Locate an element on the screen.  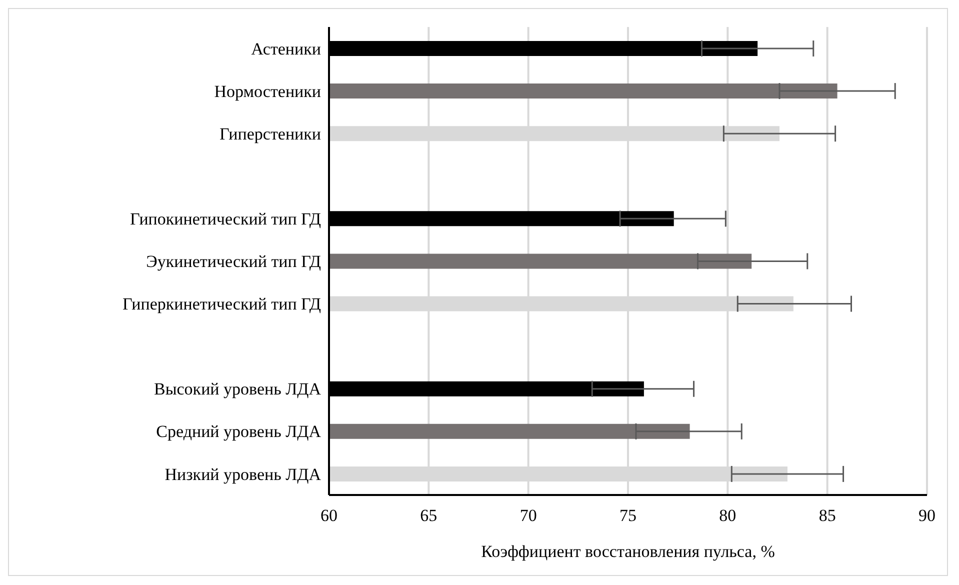
y-tick-label: Нормостеники is located at coordinates (267, 91).